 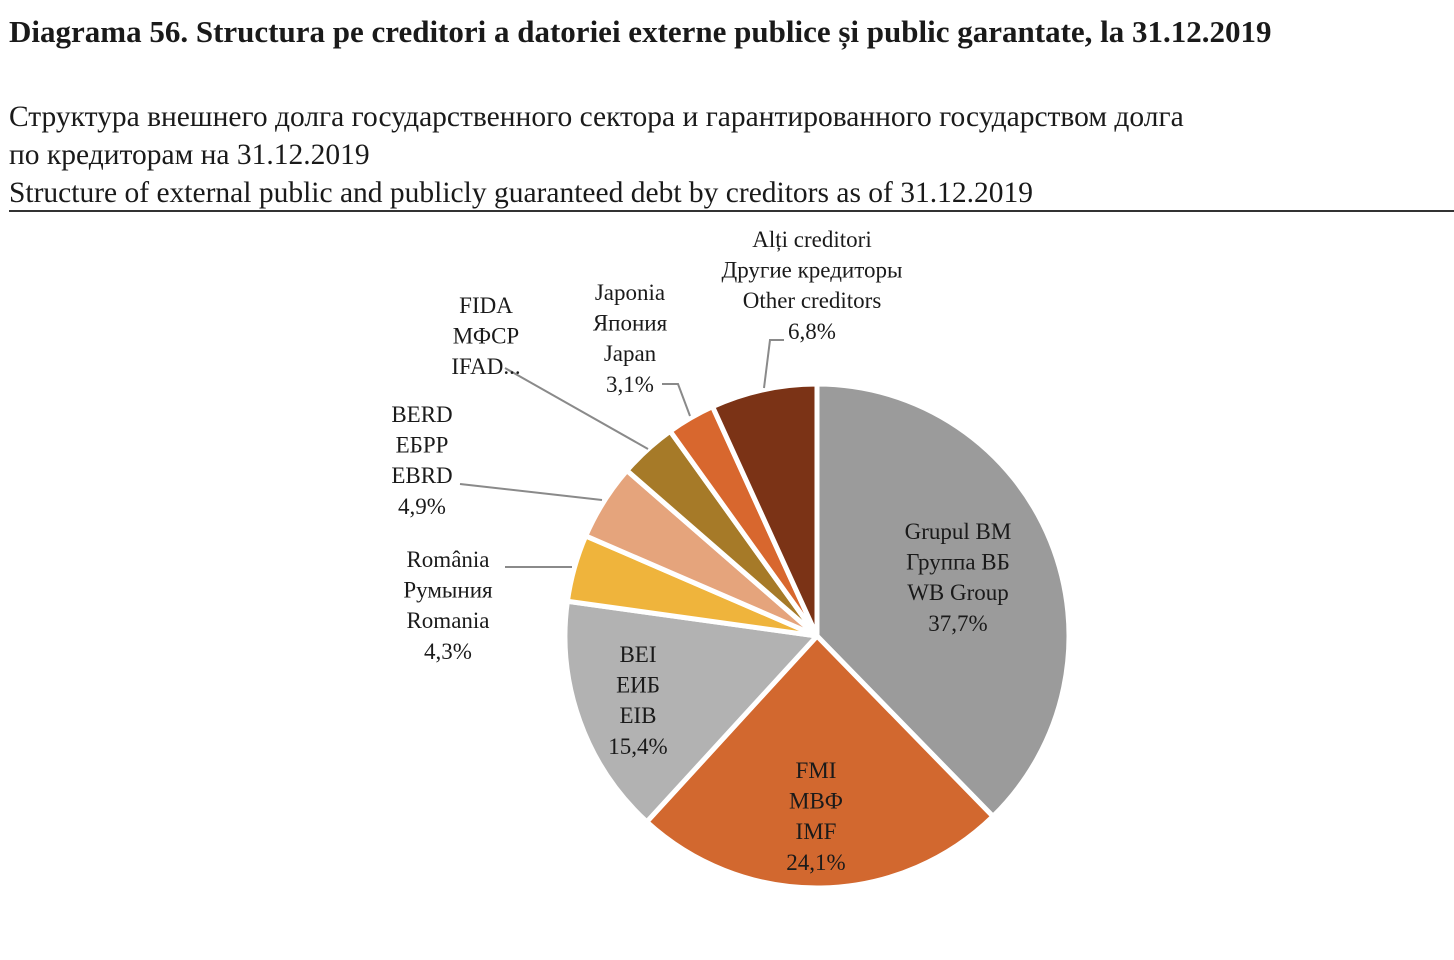 What do you see at coordinates (630, 384) in the screenshot?
I see `data-label-value: 3,1%` at bounding box center [630, 384].